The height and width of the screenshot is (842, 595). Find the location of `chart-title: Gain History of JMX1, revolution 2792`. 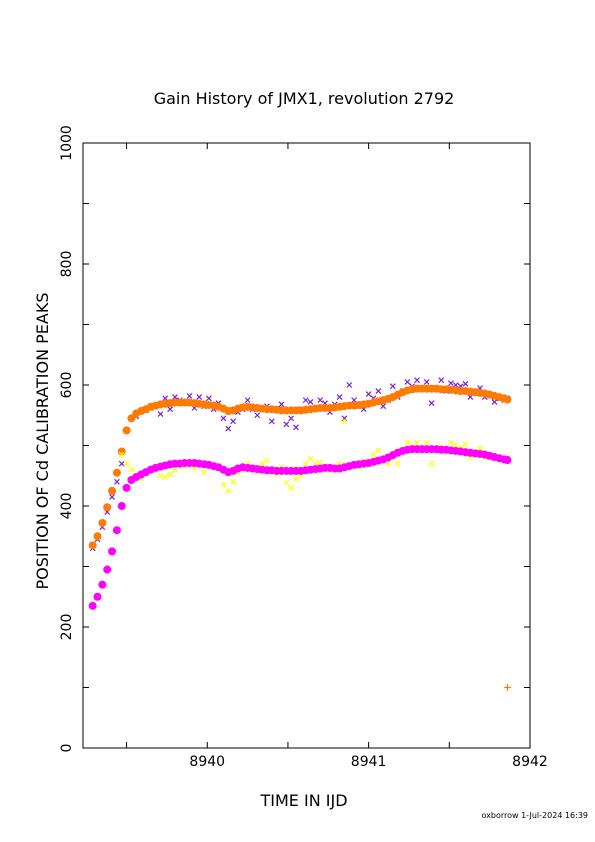

chart-title: Gain History of JMX1, revolution 2792 is located at coordinates (304, 98).